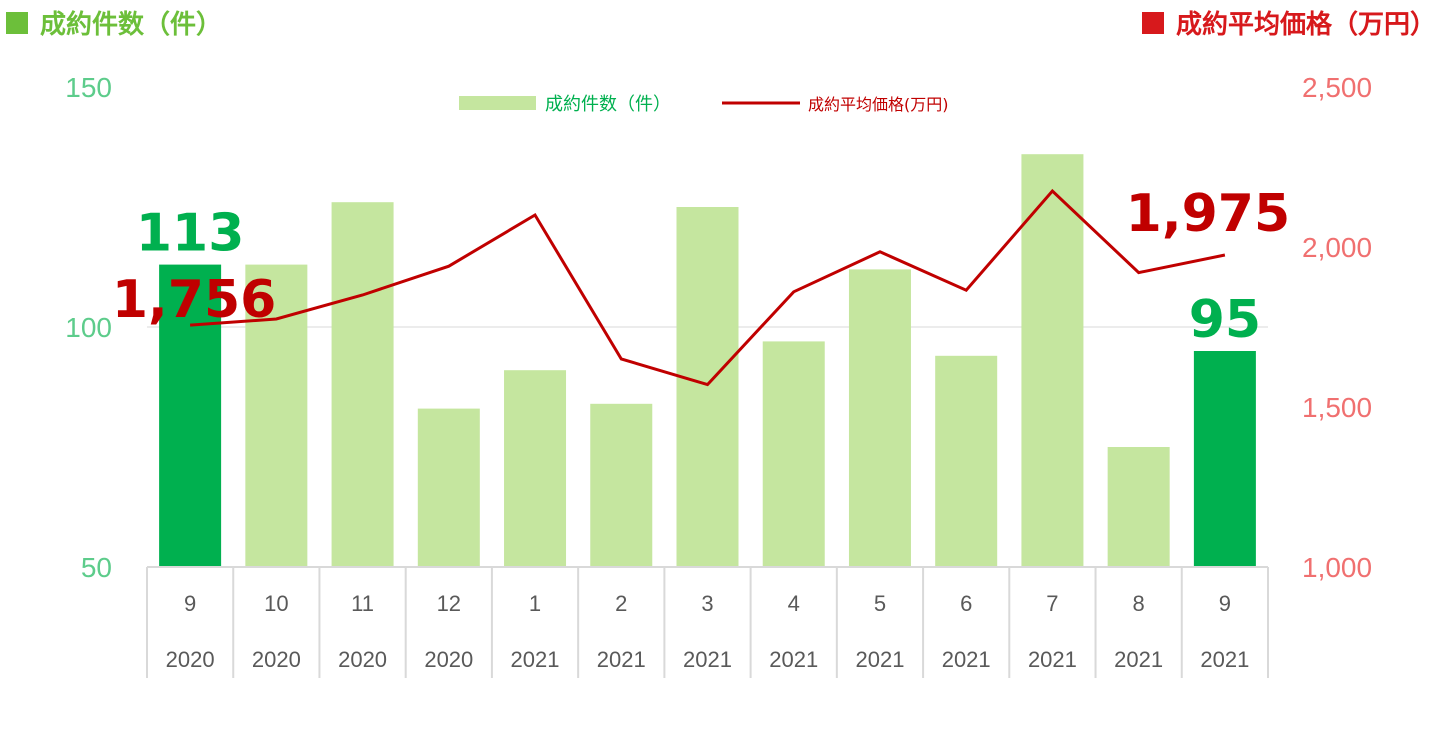 Image resolution: width=1440 pixels, height=738 pixels. Describe the element at coordinates (17, 22) in the screenshot. I see `green-square-icon` at that location.